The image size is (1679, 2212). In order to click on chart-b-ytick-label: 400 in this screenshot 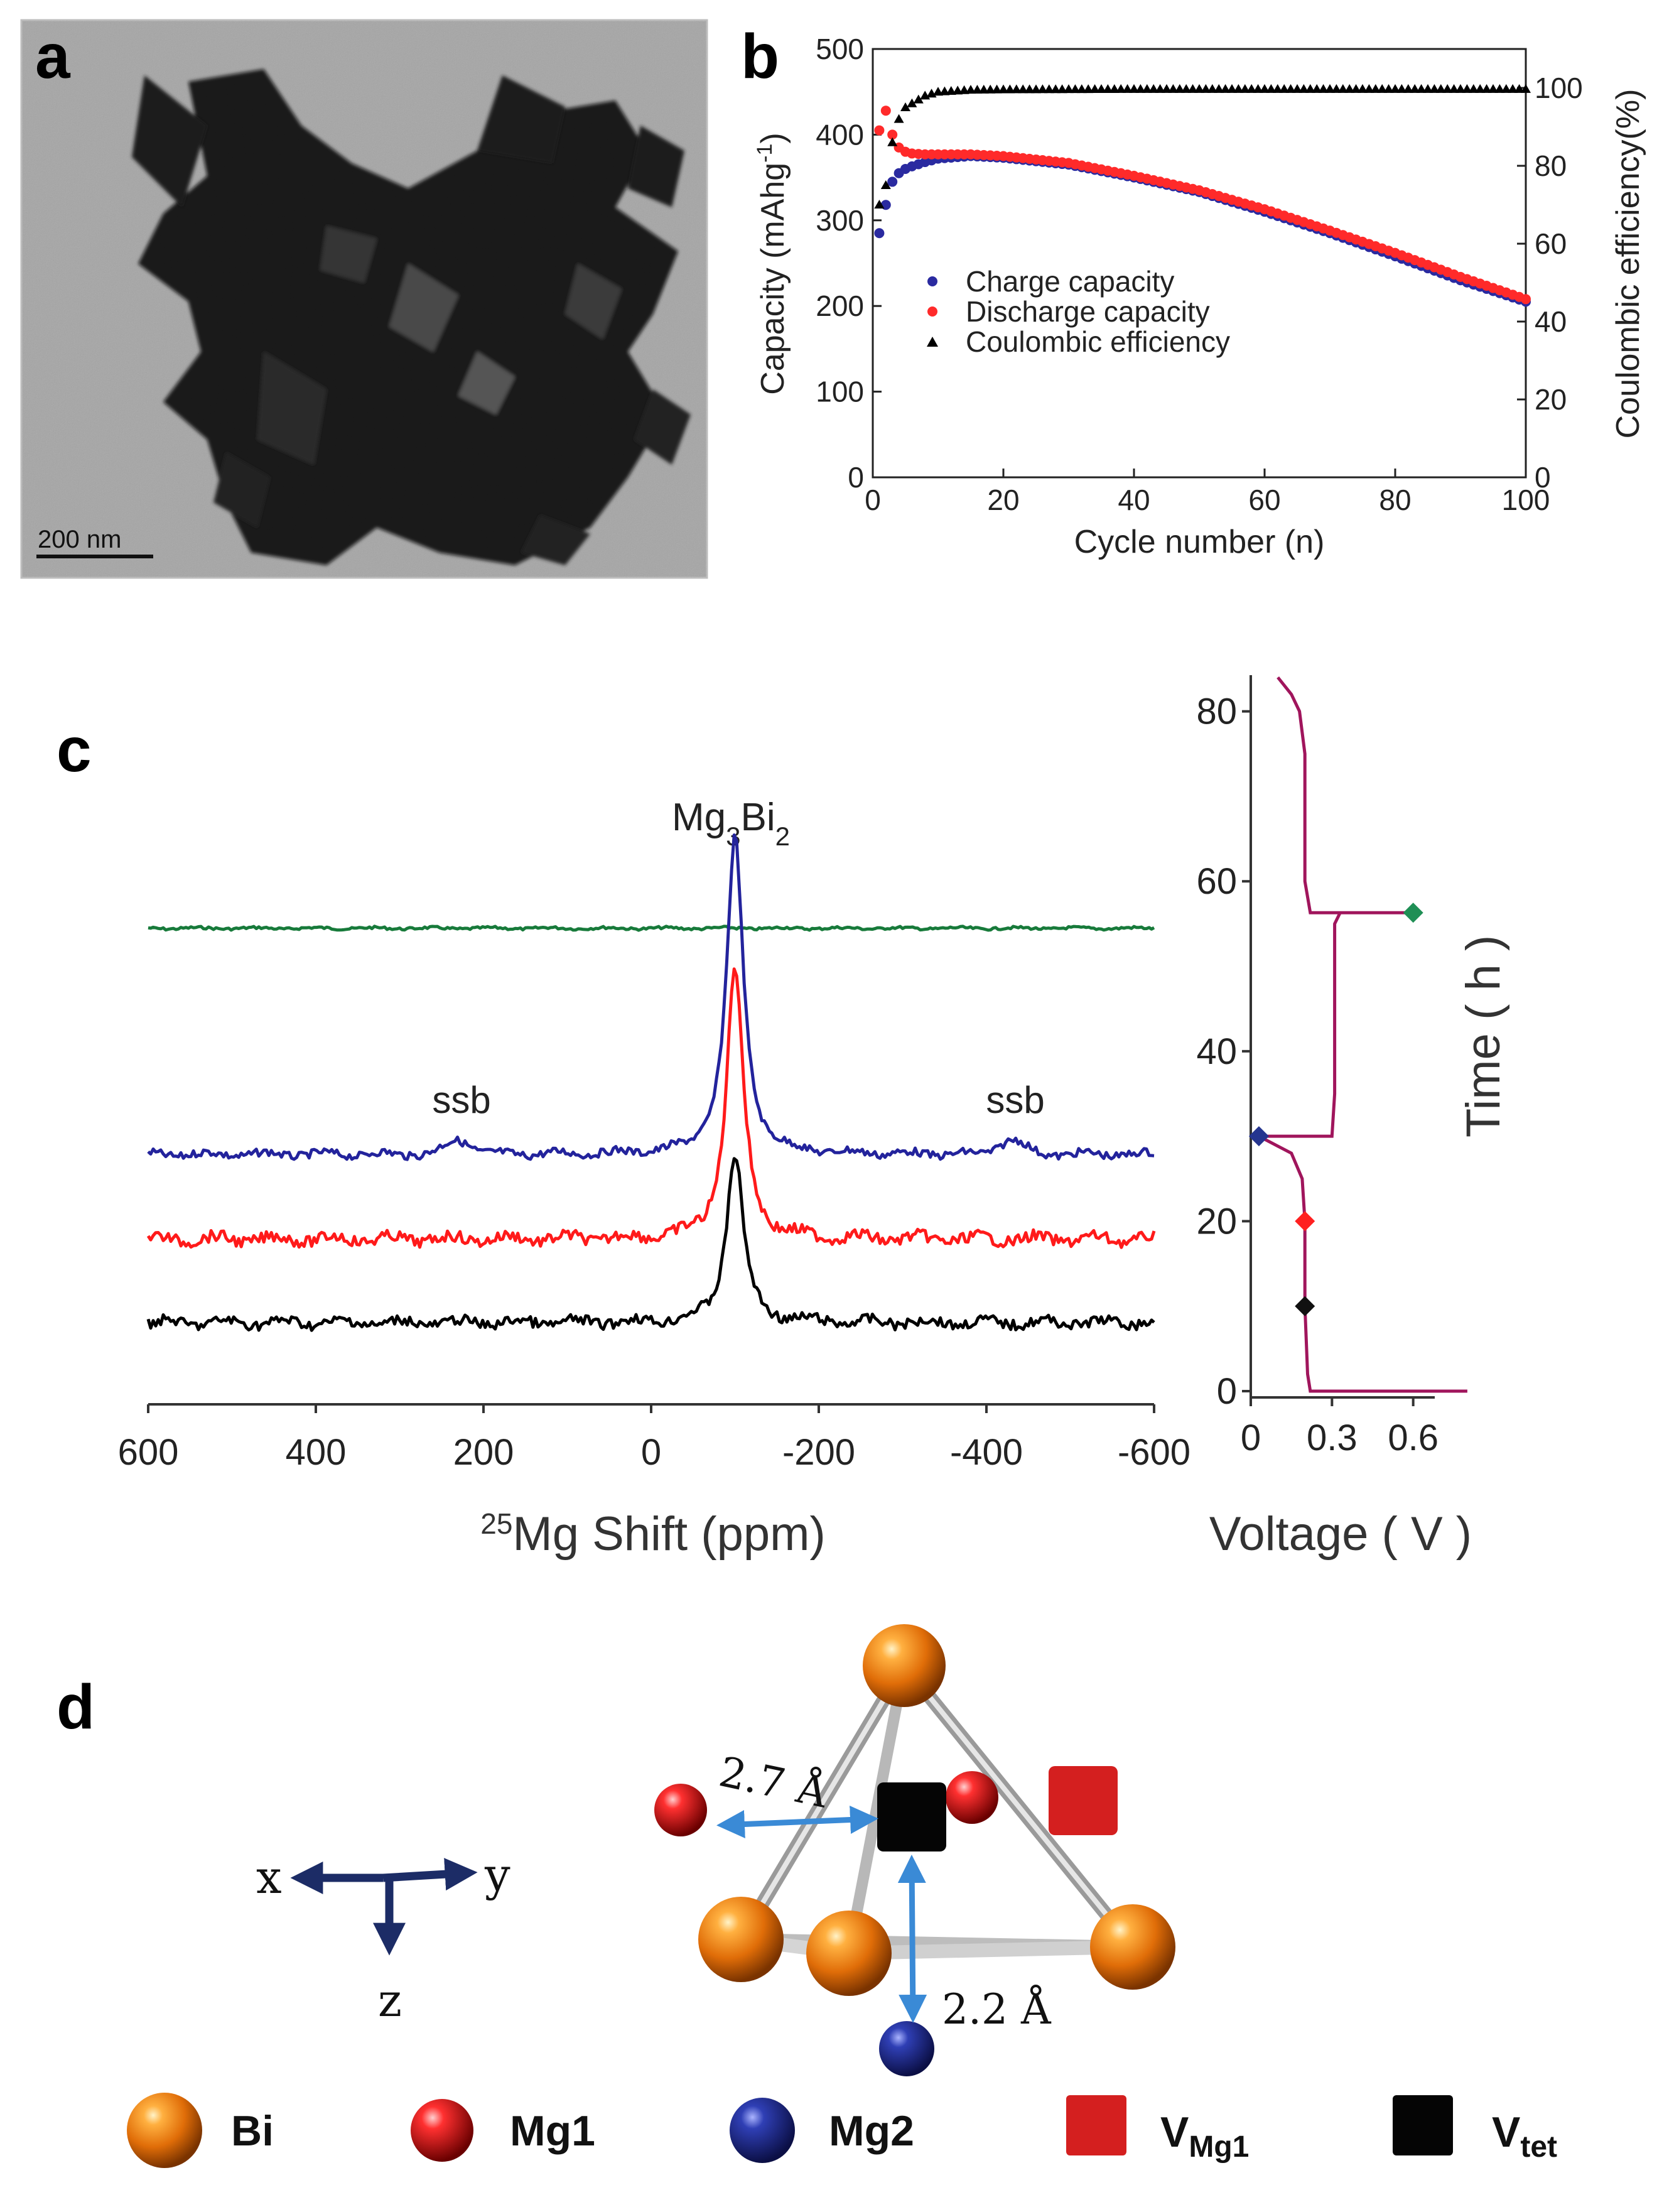, I will do `click(840, 134)`.